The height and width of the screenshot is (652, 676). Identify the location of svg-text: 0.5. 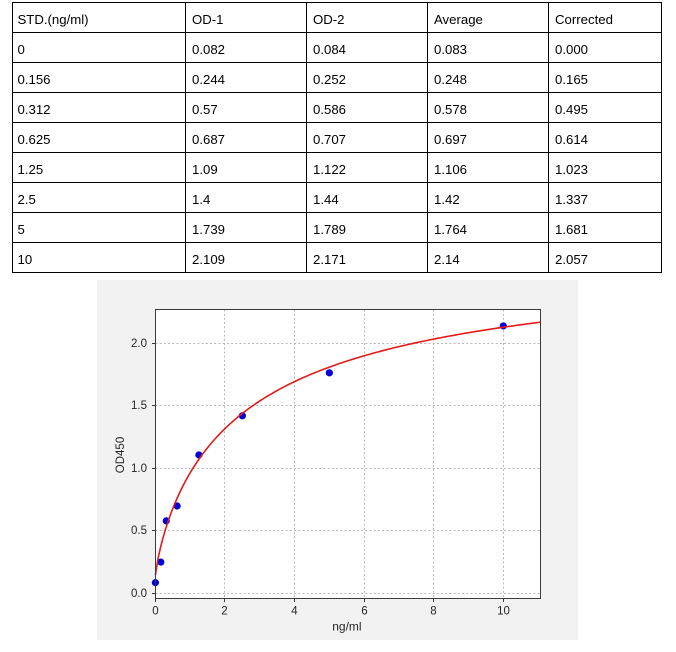
(139, 531).